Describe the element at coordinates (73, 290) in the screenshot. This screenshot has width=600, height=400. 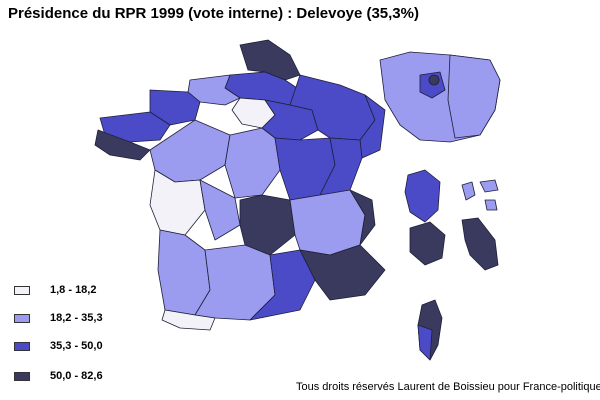
I see `legend-label-1: 1,8 - 18,2` at that location.